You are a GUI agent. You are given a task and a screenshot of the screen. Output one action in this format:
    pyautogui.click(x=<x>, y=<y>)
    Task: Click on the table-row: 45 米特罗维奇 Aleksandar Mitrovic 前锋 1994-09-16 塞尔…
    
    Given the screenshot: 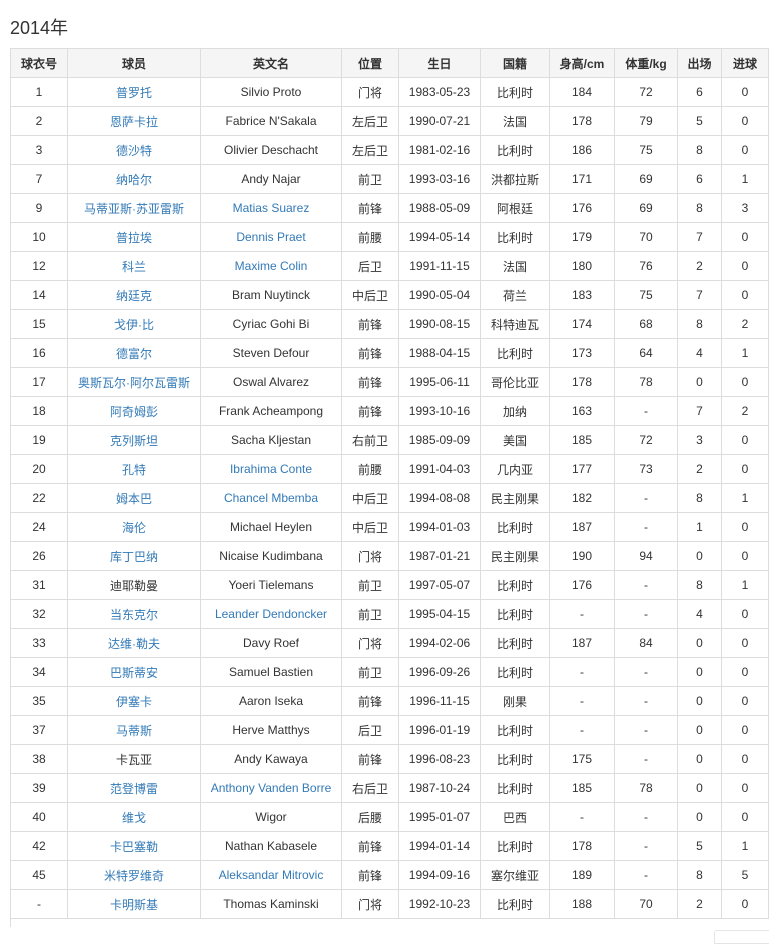 What is the action you would take?
    pyautogui.click(x=389, y=875)
    